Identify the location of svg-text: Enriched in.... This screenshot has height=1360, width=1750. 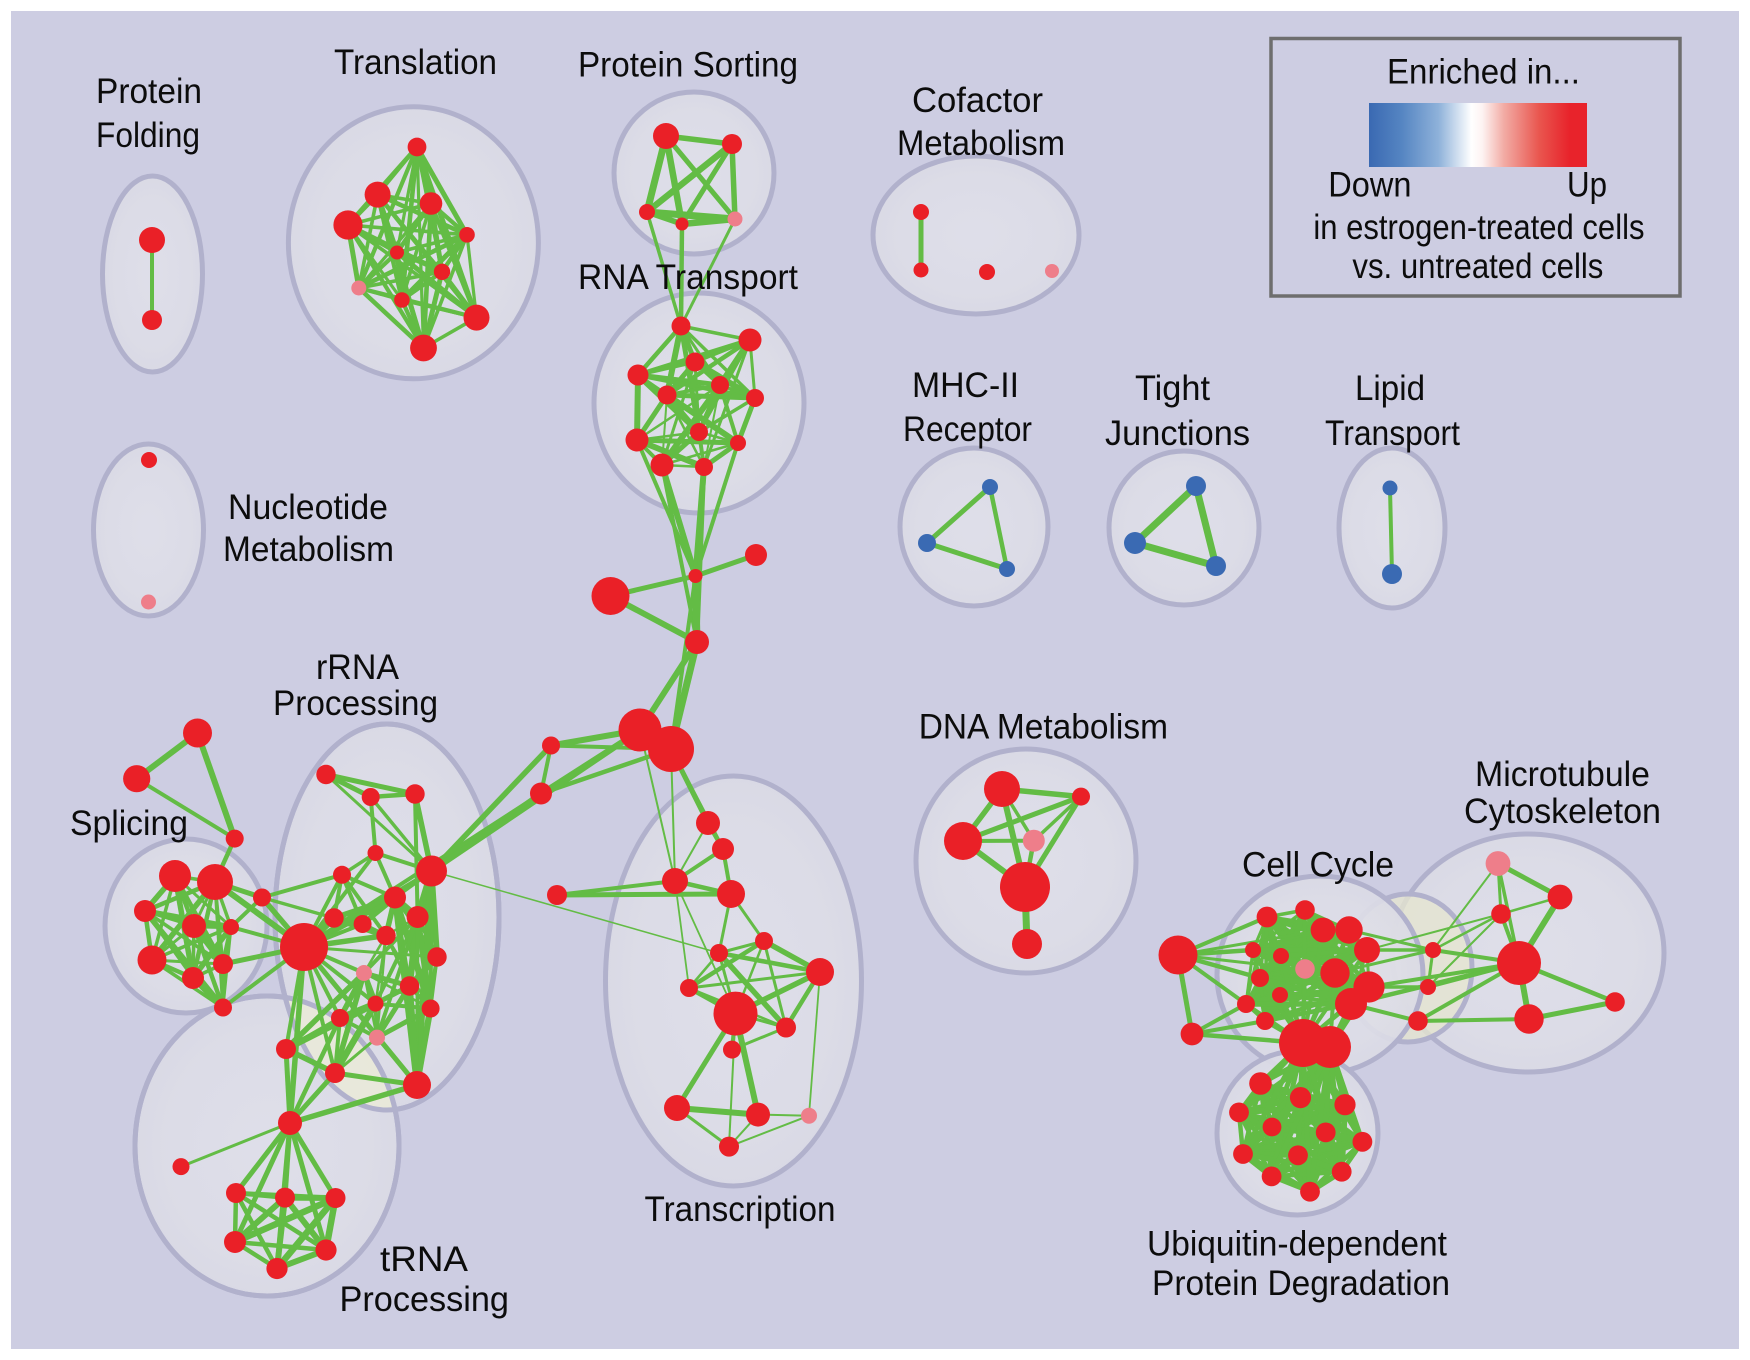
(1483, 72).